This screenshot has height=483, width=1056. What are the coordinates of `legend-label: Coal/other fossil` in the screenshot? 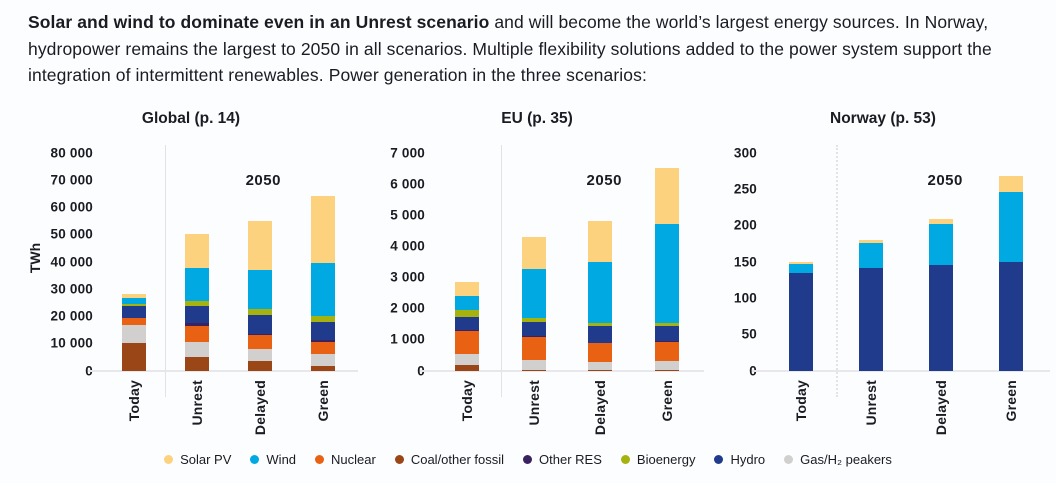 It's located at (457, 459).